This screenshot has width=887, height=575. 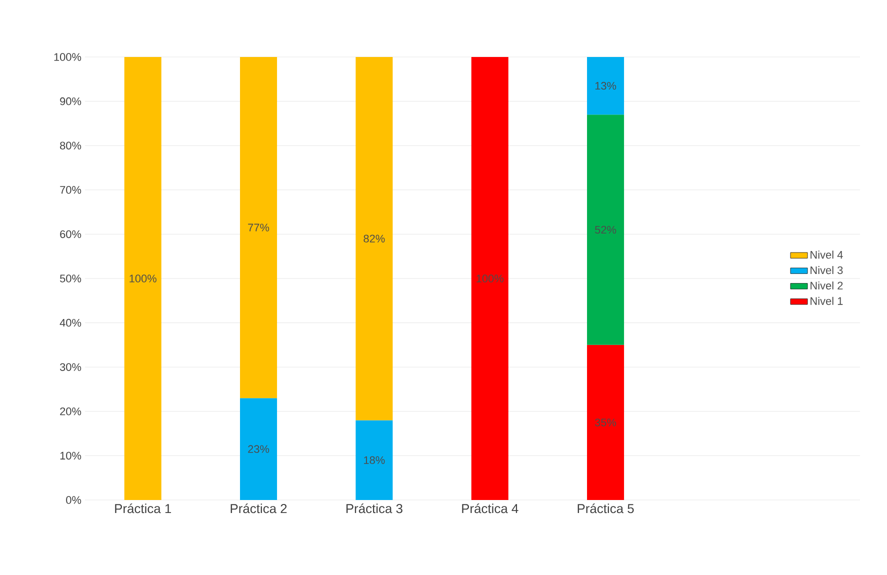 What do you see at coordinates (71, 322) in the screenshot?
I see `y-tick-label: 40%` at bounding box center [71, 322].